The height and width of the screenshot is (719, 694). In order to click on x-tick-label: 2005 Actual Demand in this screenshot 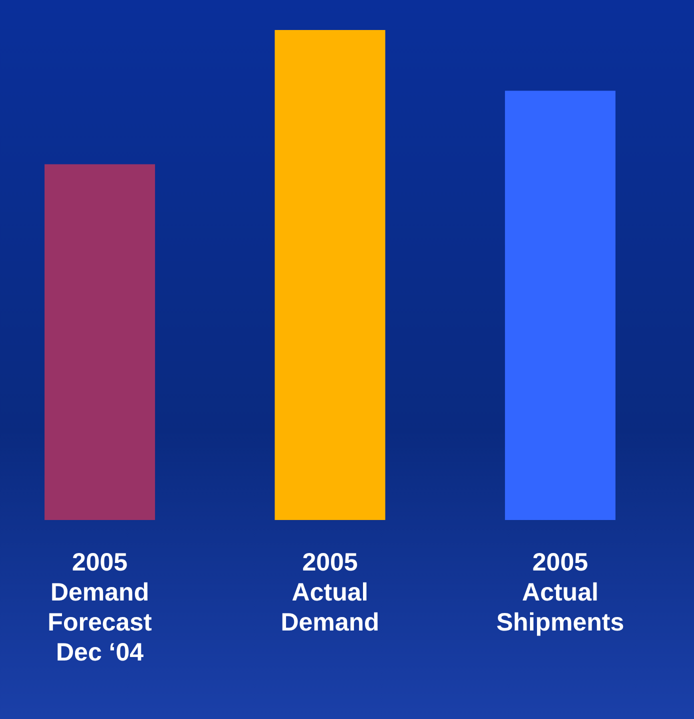, I will do `click(330, 592)`.